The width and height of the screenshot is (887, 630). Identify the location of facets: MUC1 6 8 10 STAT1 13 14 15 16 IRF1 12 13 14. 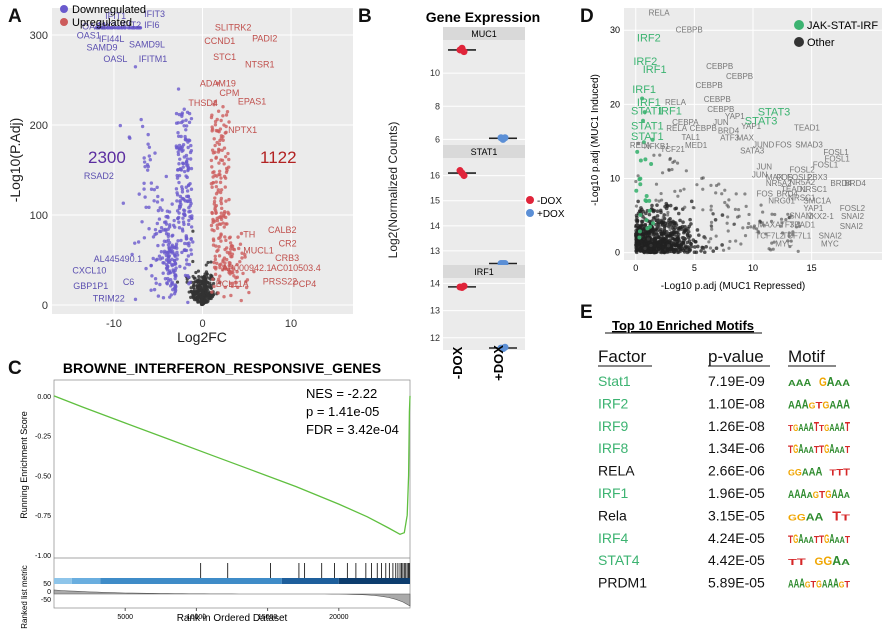
(477, 190).